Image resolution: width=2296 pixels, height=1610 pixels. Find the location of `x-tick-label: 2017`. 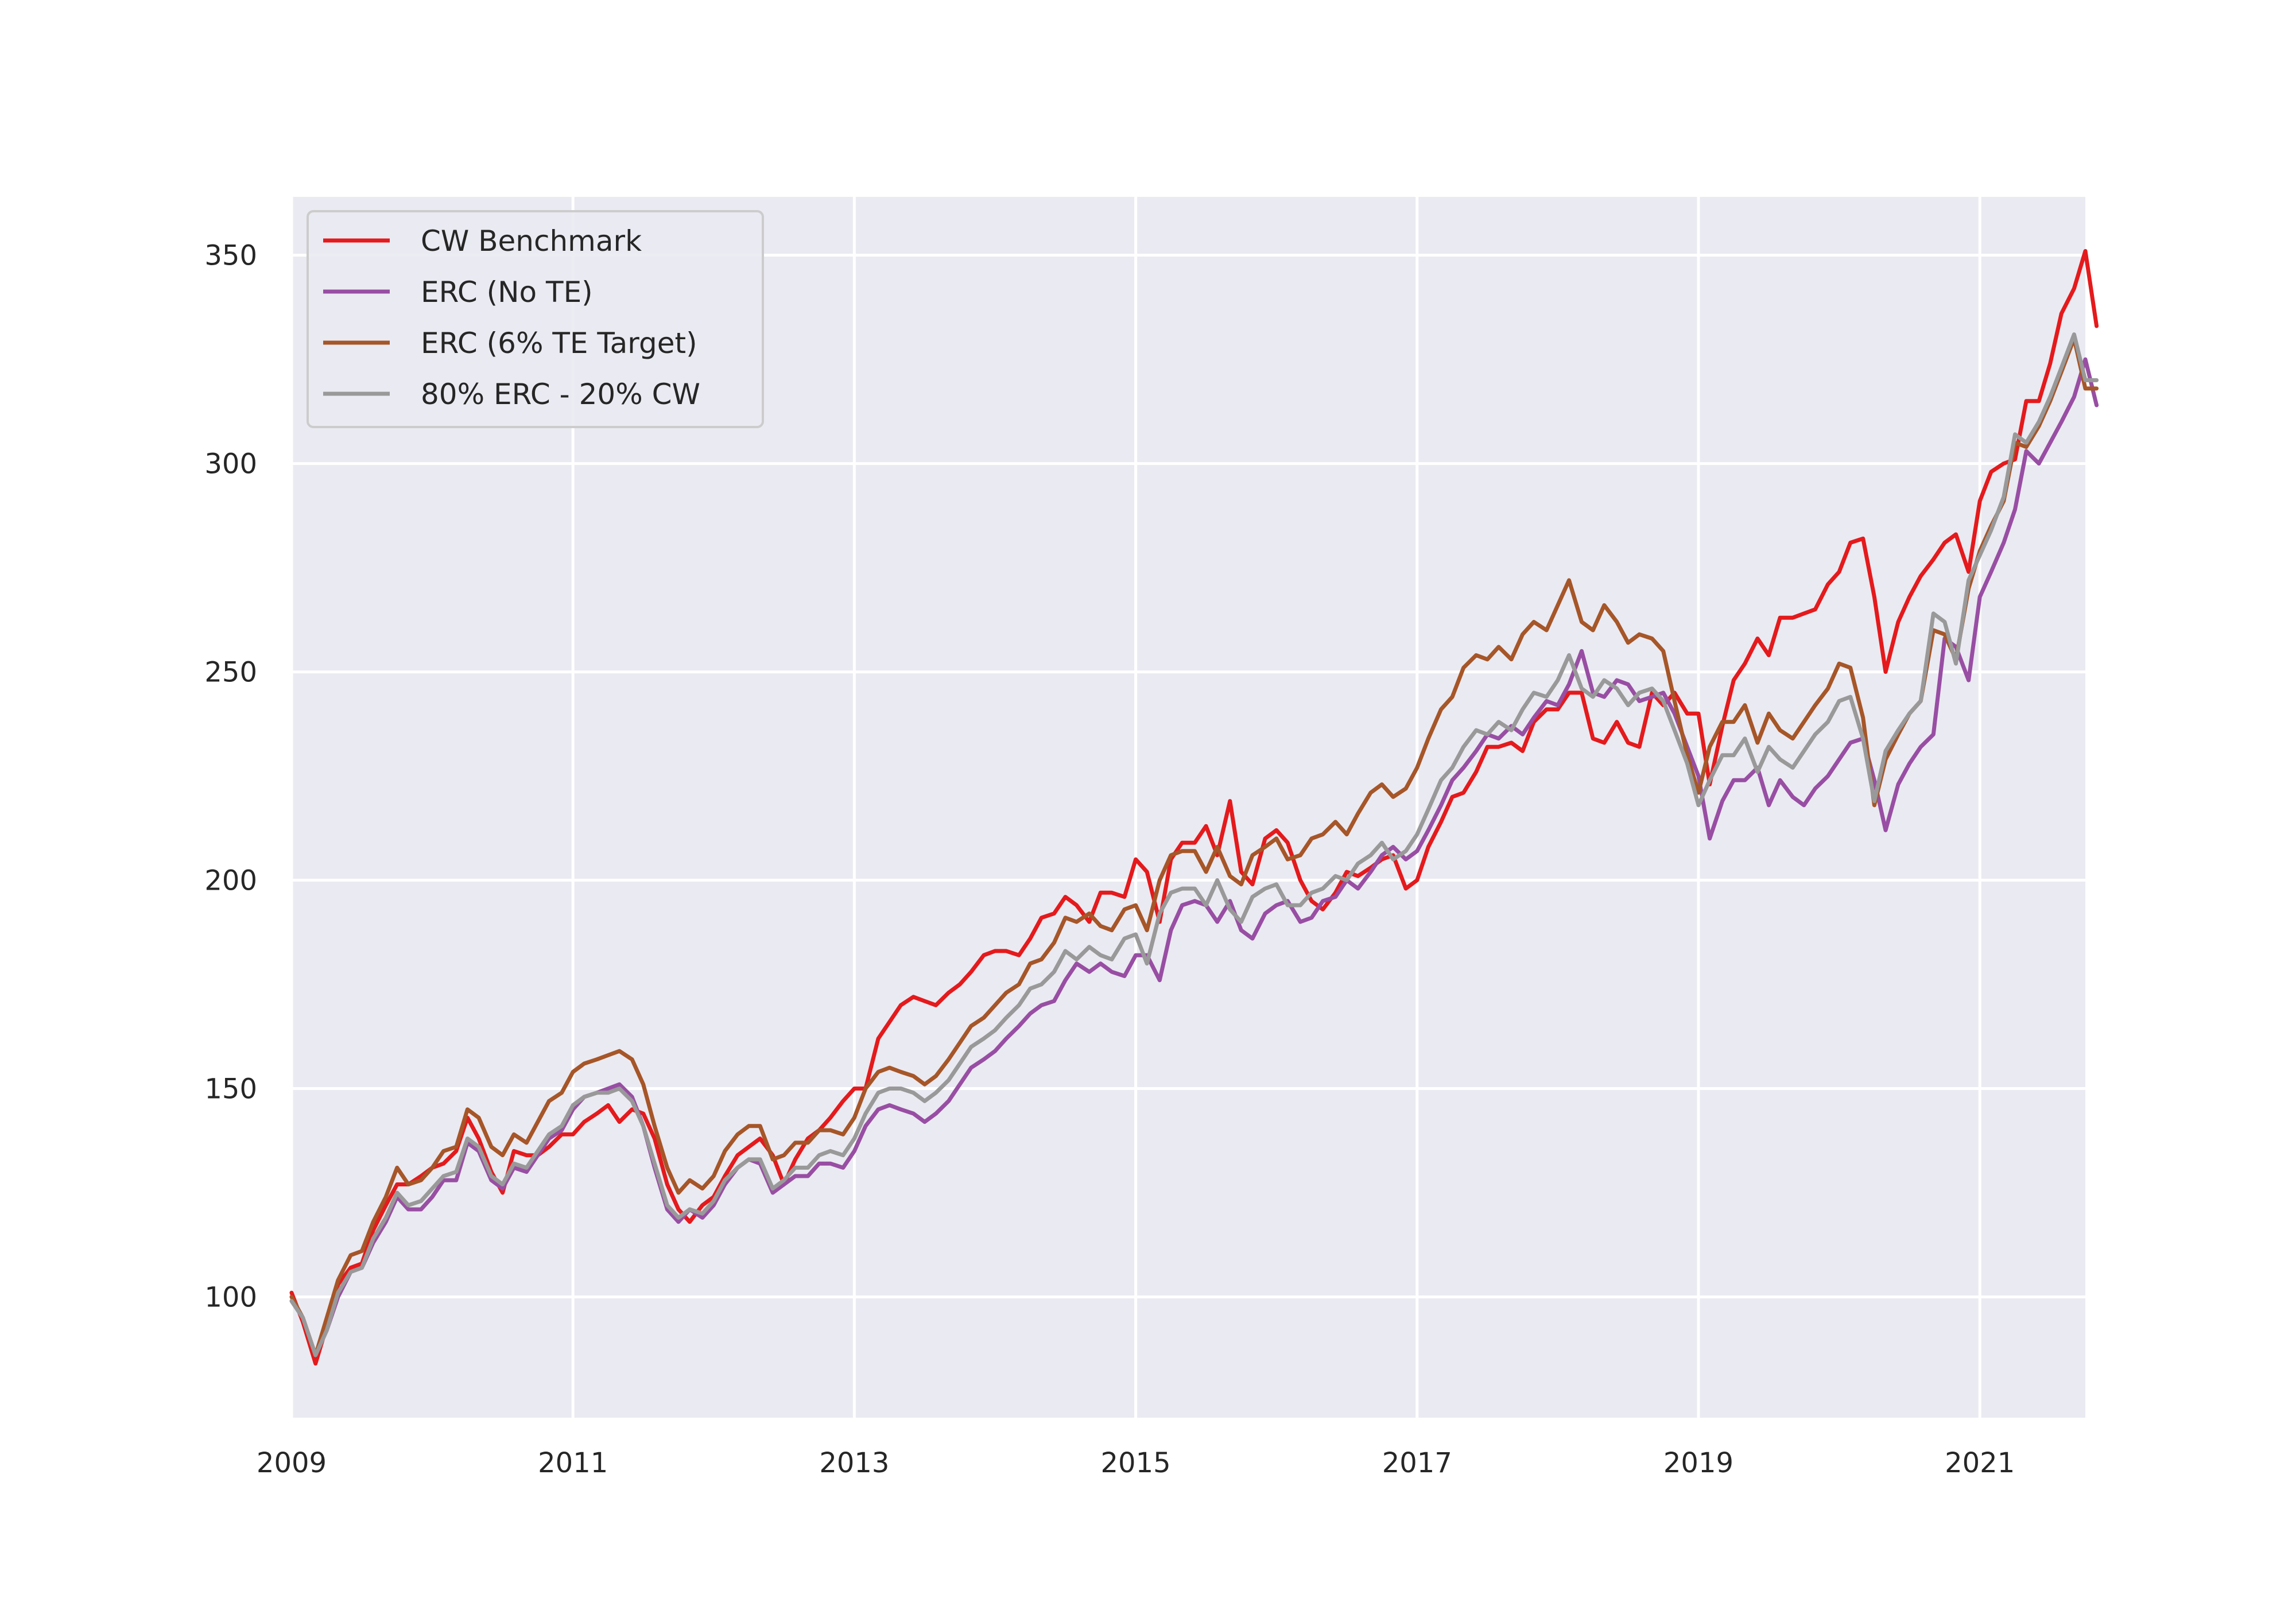

x-tick-label: 2017 is located at coordinates (1417, 1463).